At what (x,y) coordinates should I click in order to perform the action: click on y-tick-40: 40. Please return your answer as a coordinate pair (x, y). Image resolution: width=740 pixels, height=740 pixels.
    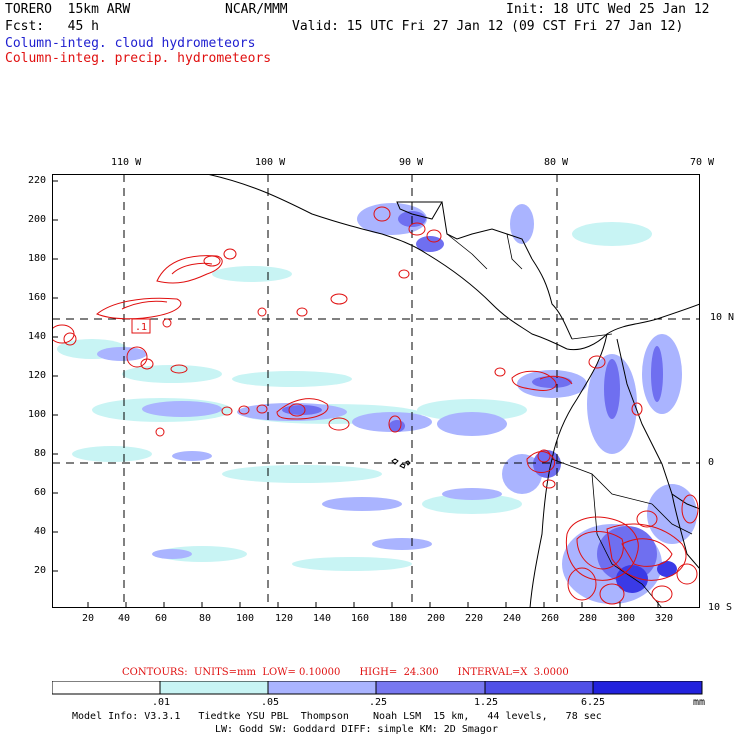
    Looking at the image, I should click on (40, 531).